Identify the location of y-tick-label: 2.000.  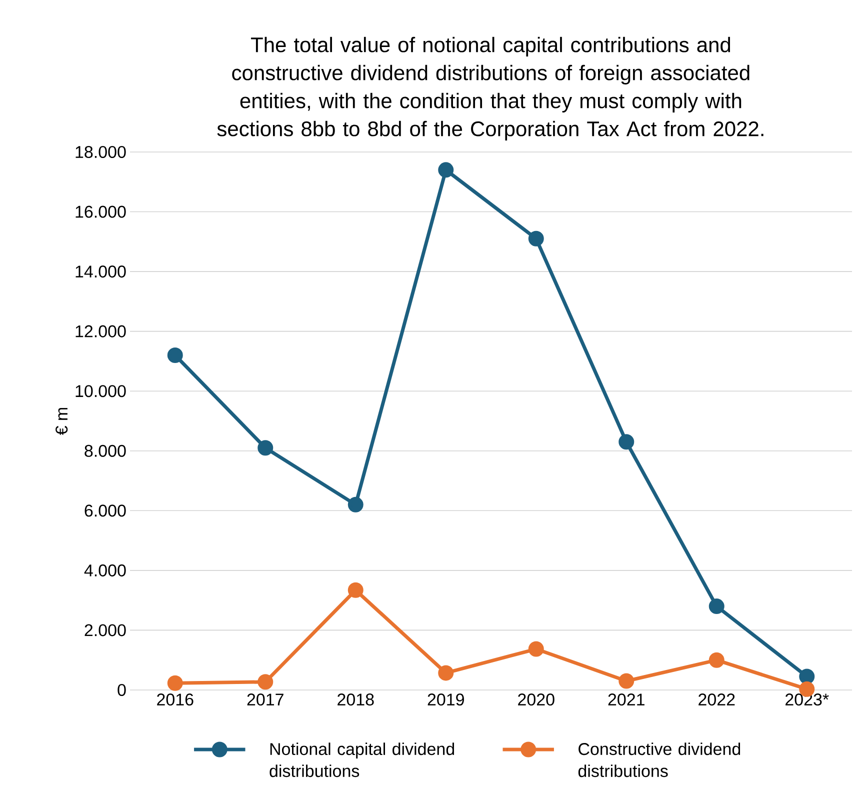
(105, 630).